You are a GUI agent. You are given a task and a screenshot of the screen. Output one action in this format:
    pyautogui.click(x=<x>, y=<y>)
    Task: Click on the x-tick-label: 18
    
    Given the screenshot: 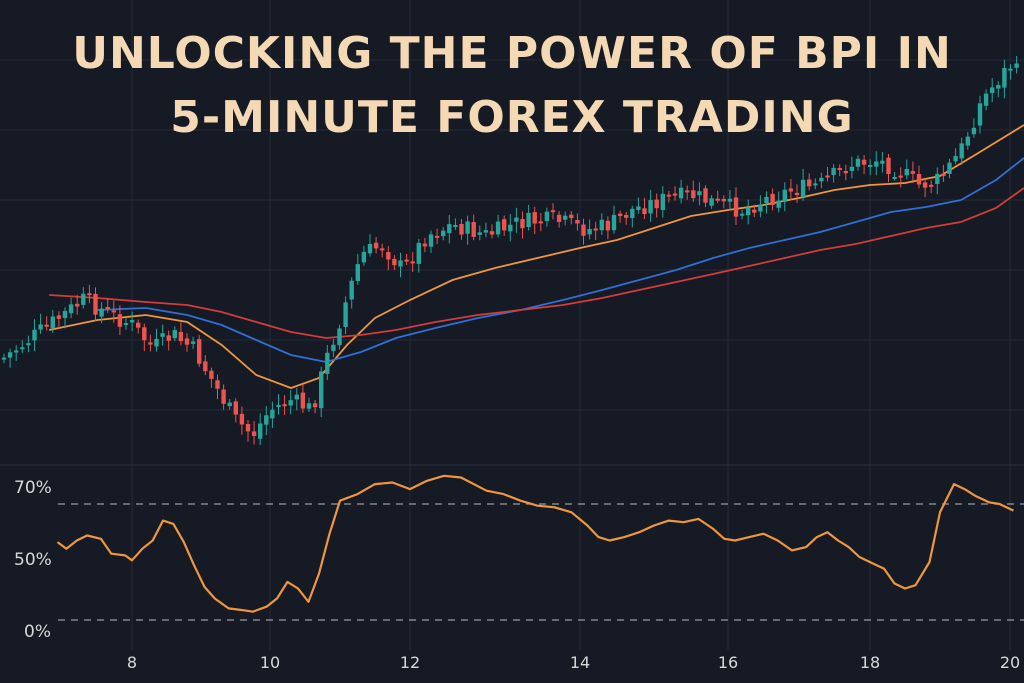 What is the action you would take?
    pyautogui.click(x=870, y=662)
    